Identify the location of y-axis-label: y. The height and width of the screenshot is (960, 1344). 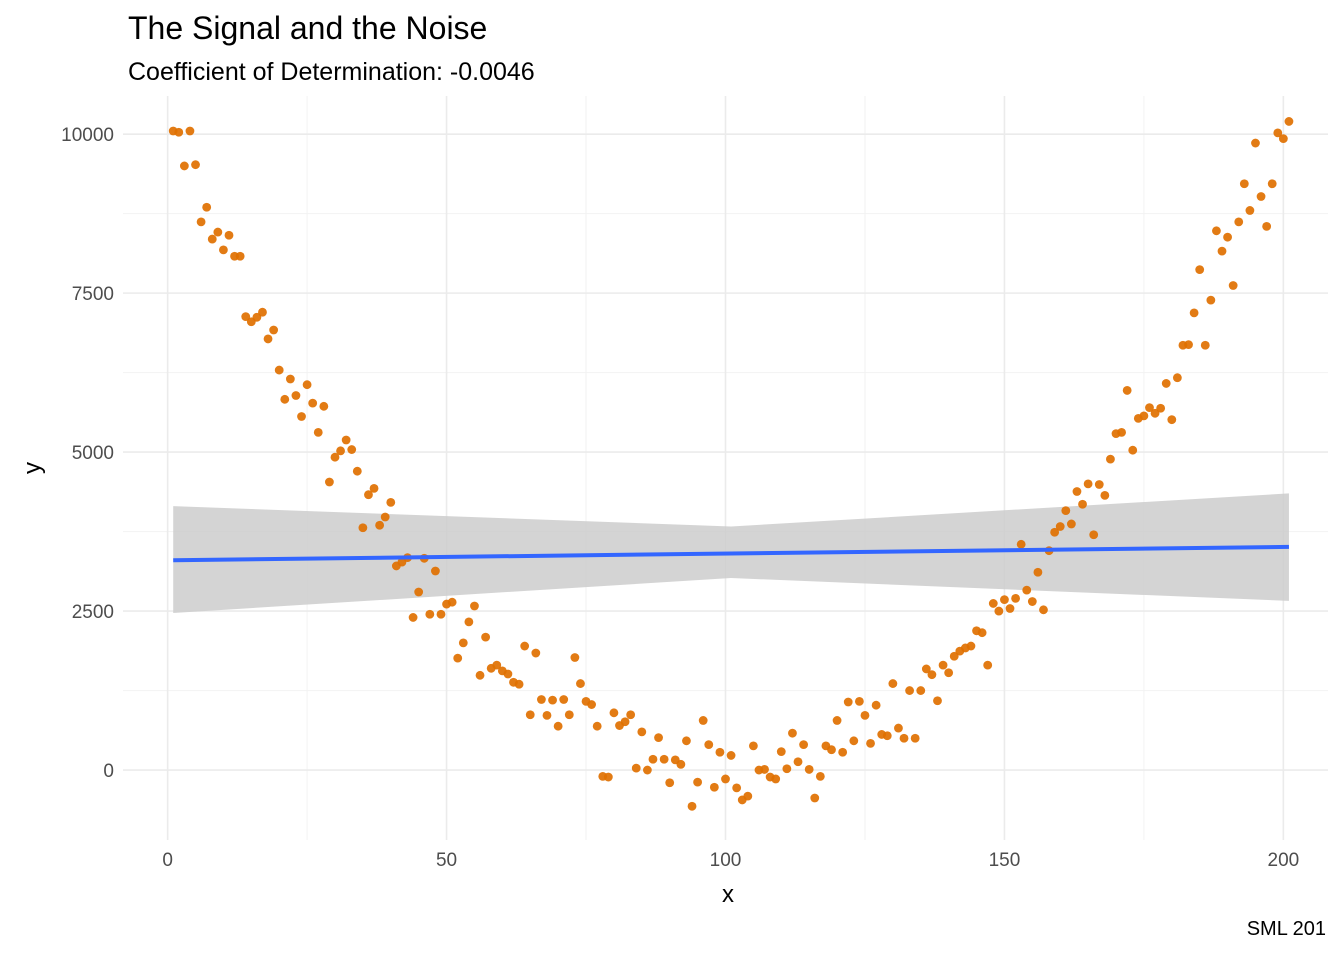
(32, 468).